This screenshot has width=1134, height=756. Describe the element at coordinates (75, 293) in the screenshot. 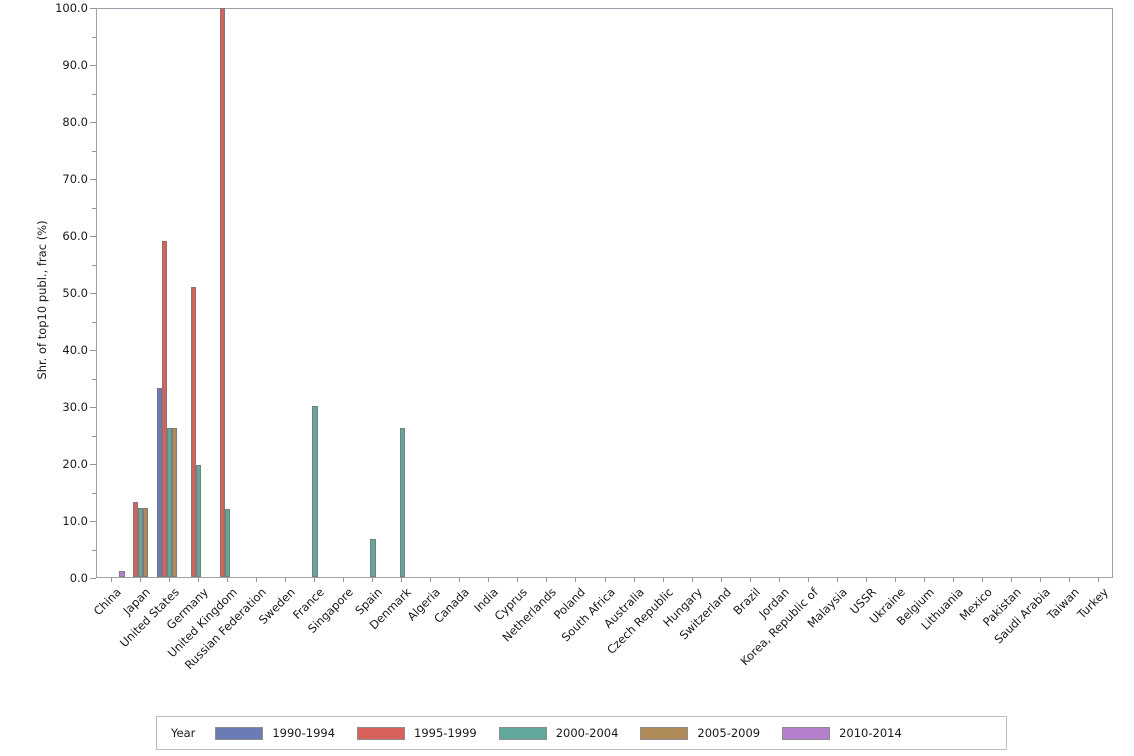

I see `y-tick-label: 50.0` at that location.